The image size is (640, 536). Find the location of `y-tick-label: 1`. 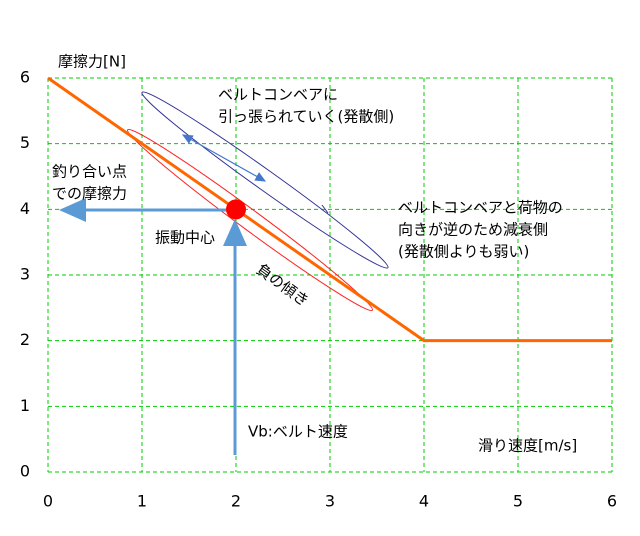

y-tick-label: 1 is located at coordinates (25, 405).